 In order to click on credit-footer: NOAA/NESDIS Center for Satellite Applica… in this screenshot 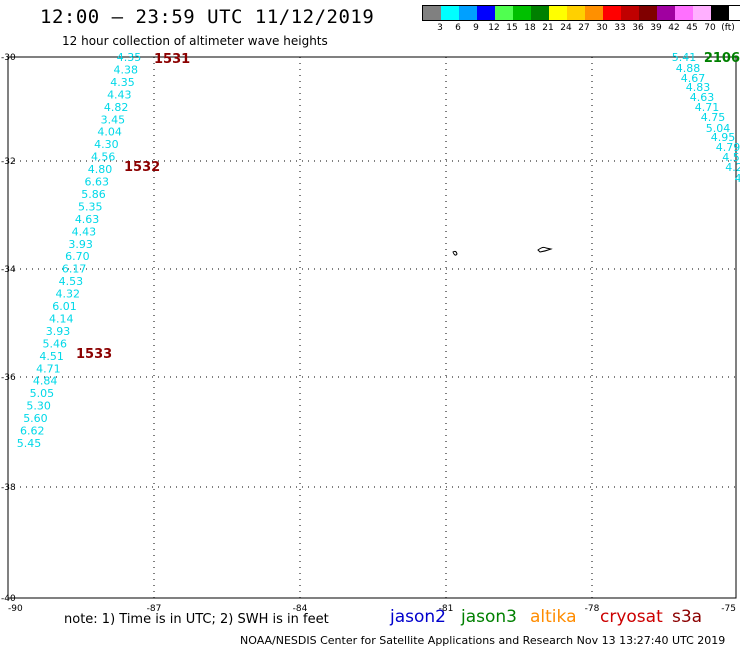, I will do `click(483, 640)`.